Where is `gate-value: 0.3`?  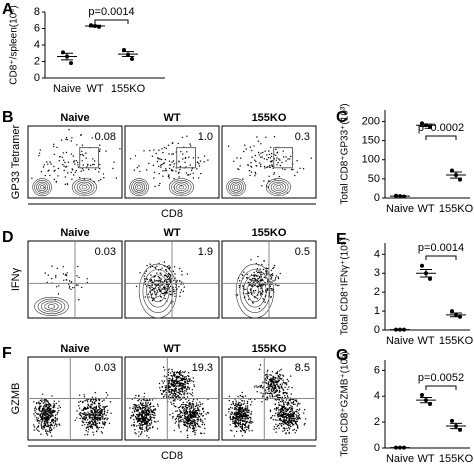
gate-value: 0.3 is located at coordinates (302, 137).